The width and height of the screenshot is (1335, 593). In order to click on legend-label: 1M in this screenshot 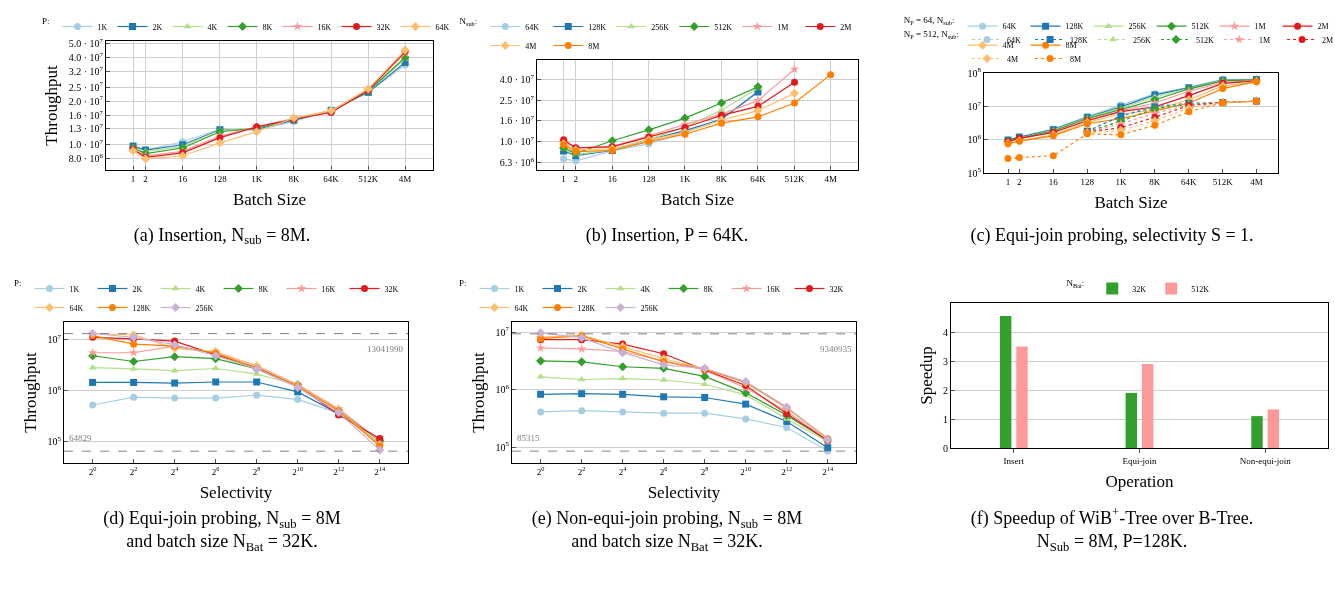, I will do `click(1260, 27)`.